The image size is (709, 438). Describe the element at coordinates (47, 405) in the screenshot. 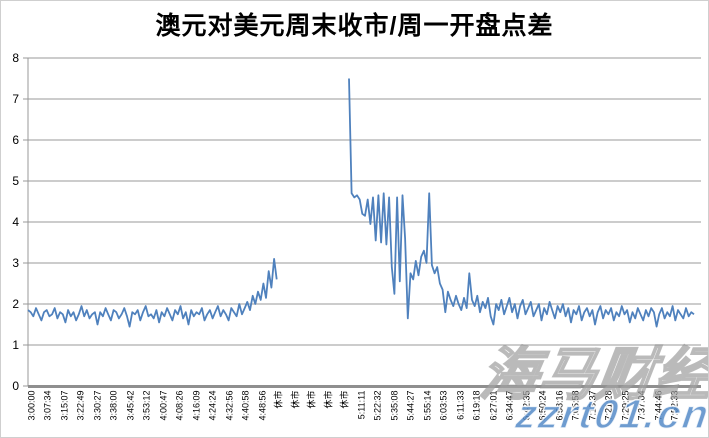

I see `x-axis-label: 3:07:34` at that location.